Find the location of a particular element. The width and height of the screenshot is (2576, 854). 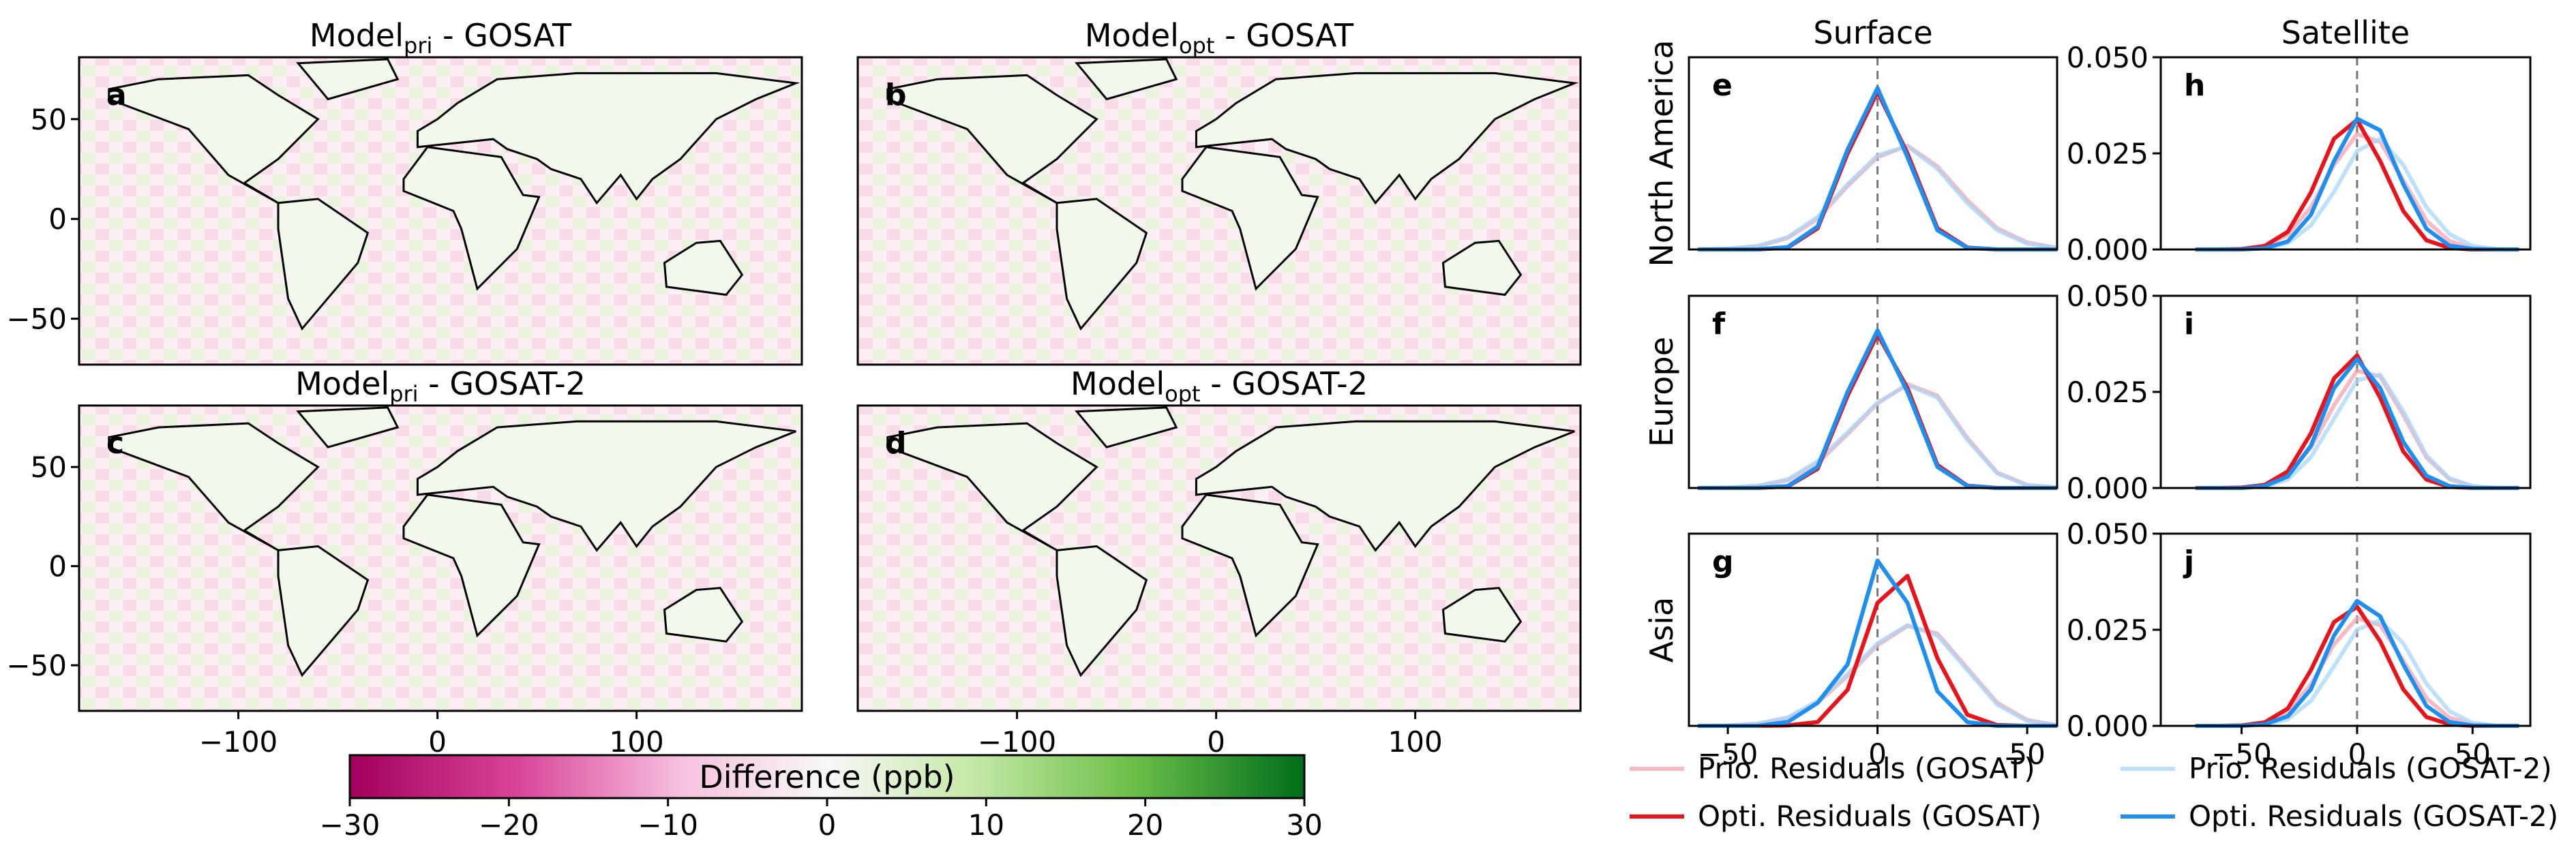

panel-letter: f is located at coordinates (1719, 324).